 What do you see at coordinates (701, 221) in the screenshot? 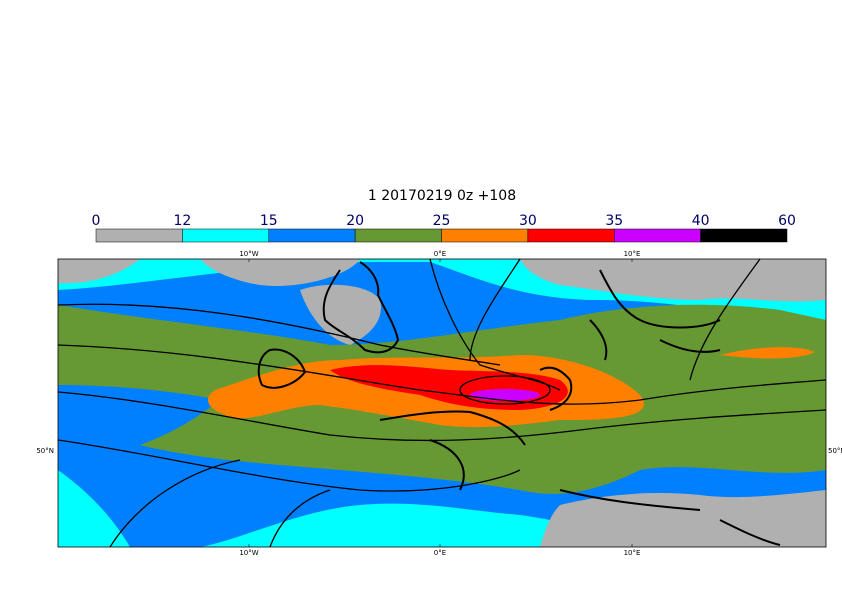
I see `colorbar-label: 40` at bounding box center [701, 221].